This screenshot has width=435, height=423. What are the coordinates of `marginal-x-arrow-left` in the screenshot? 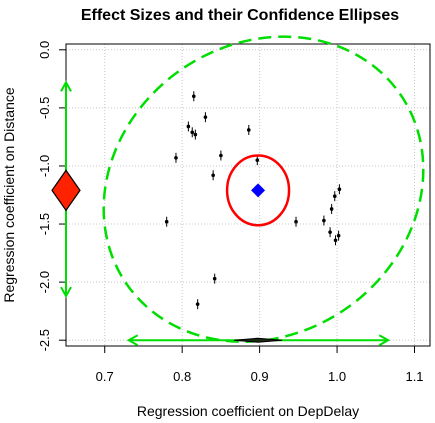 It's located at (132, 340).